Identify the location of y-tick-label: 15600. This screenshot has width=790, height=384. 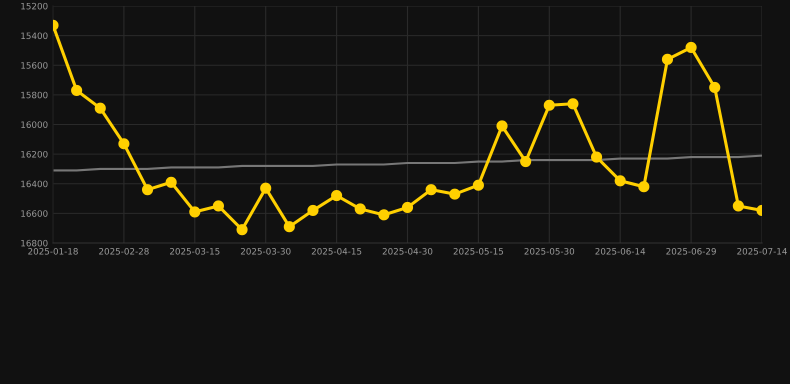
(34, 65).